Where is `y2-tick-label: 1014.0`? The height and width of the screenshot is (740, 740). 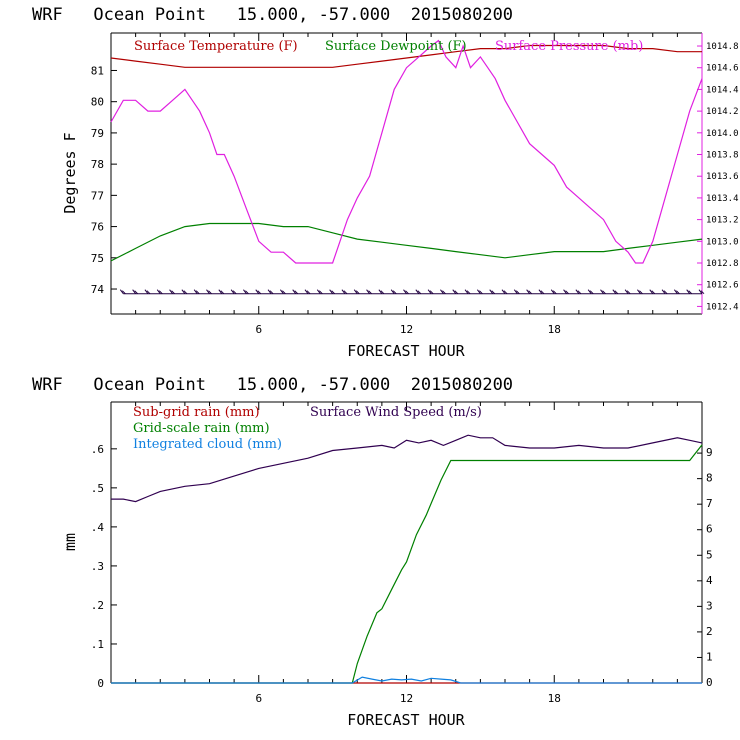
y2-tick-label: 1014.0 is located at coordinates (722, 134).